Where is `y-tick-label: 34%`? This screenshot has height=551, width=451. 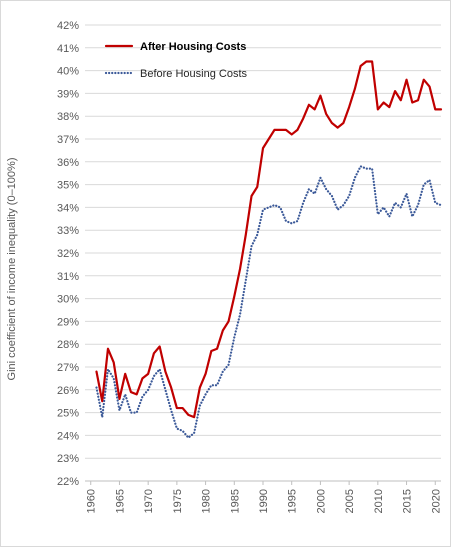 y-tick-label: 34% is located at coordinates (68, 208).